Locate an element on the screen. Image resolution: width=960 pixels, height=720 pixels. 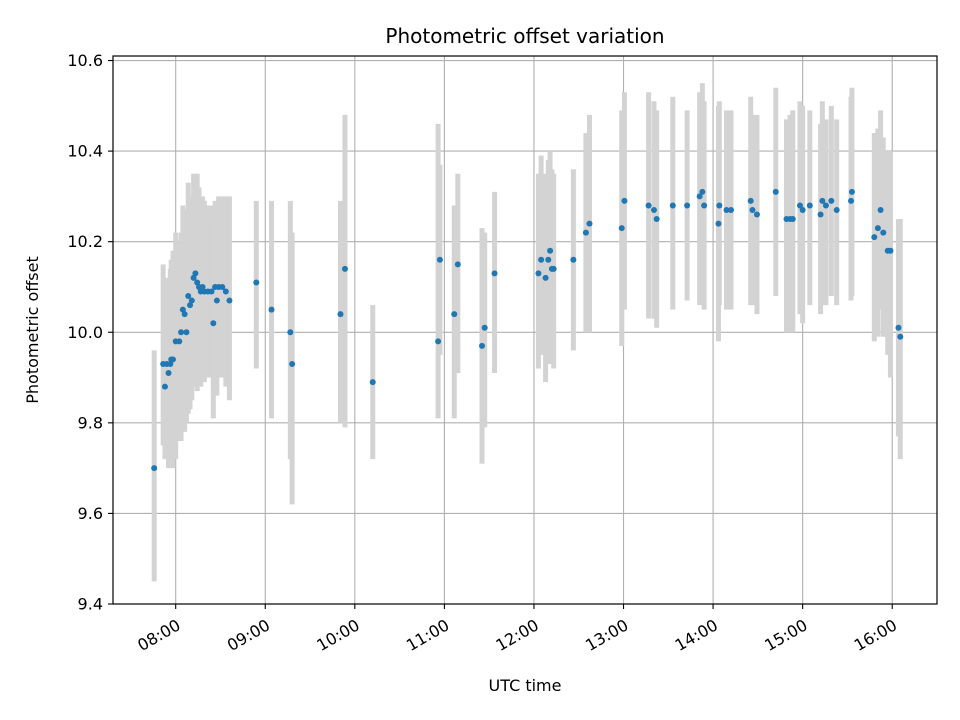
y-tick-label: 9.8 is located at coordinates (90, 422).